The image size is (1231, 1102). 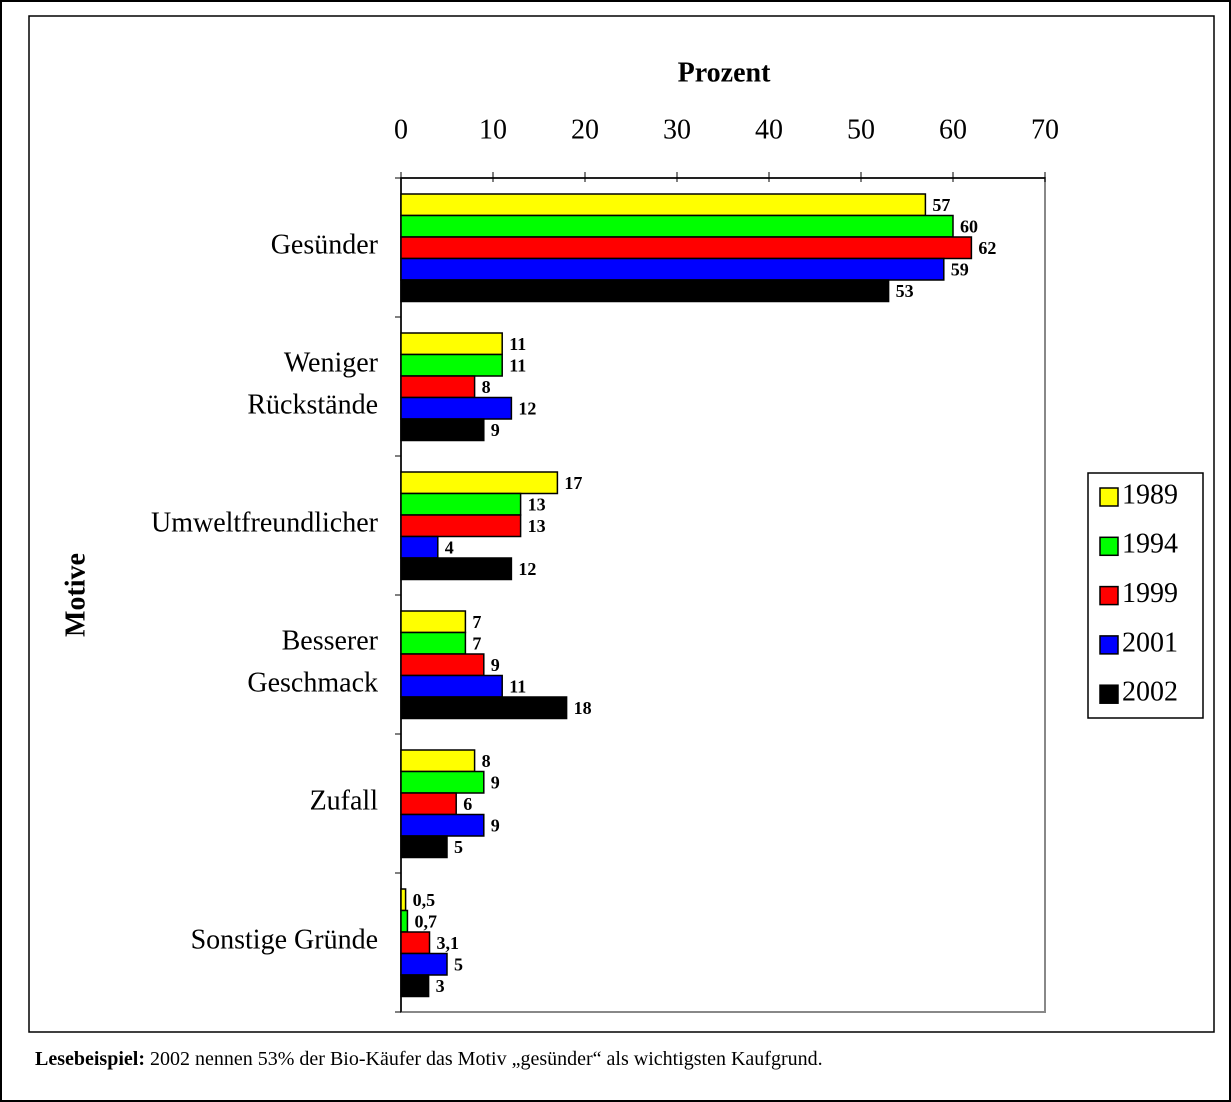 I want to click on y-tick-label: Umweltfreundlicher, so click(x=265, y=523).